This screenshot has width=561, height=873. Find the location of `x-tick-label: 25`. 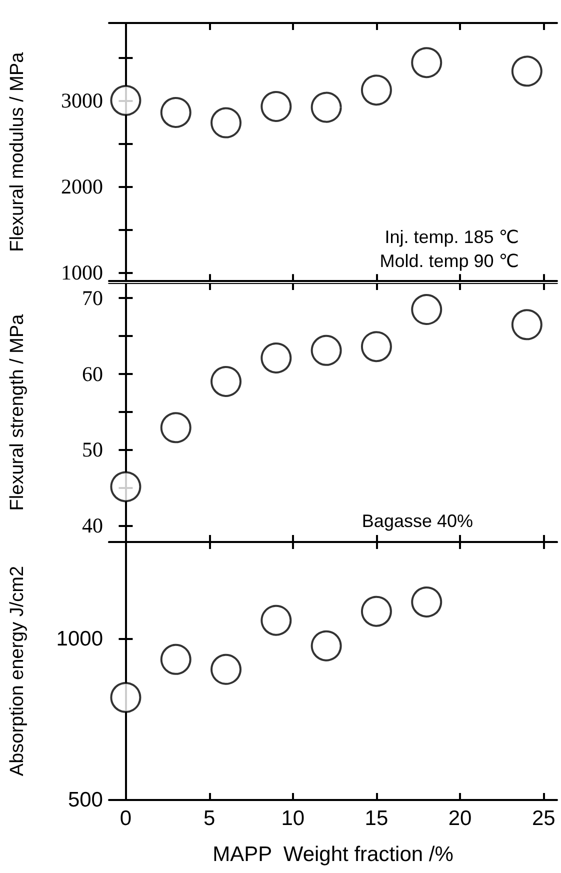

x-tick-label: 25 is located at coordinates (544, 818).